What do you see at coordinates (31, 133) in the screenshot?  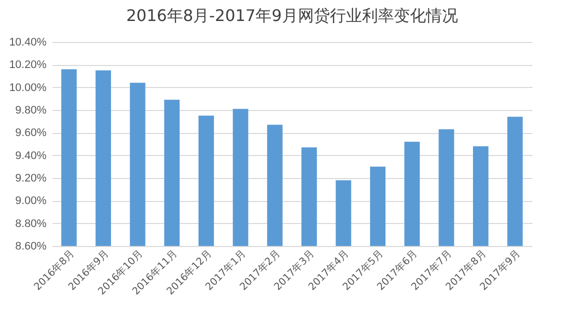 I see `y-tick-label: 9.60%` at bounding box center [31, 133].